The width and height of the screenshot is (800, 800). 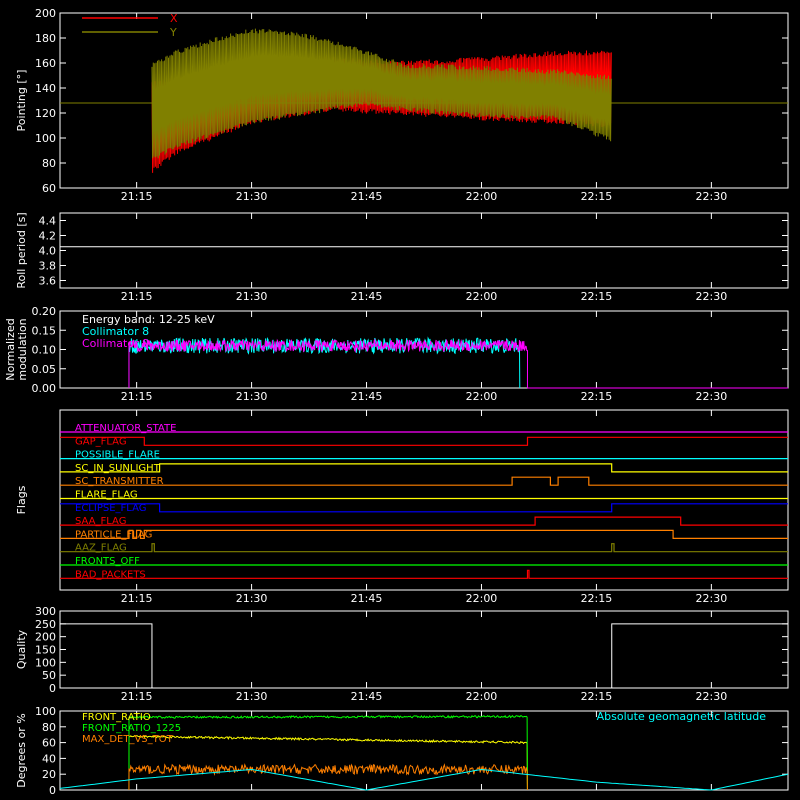 I want to click on legend-label: FRONT_RATIO, so click(x=116, y=717).